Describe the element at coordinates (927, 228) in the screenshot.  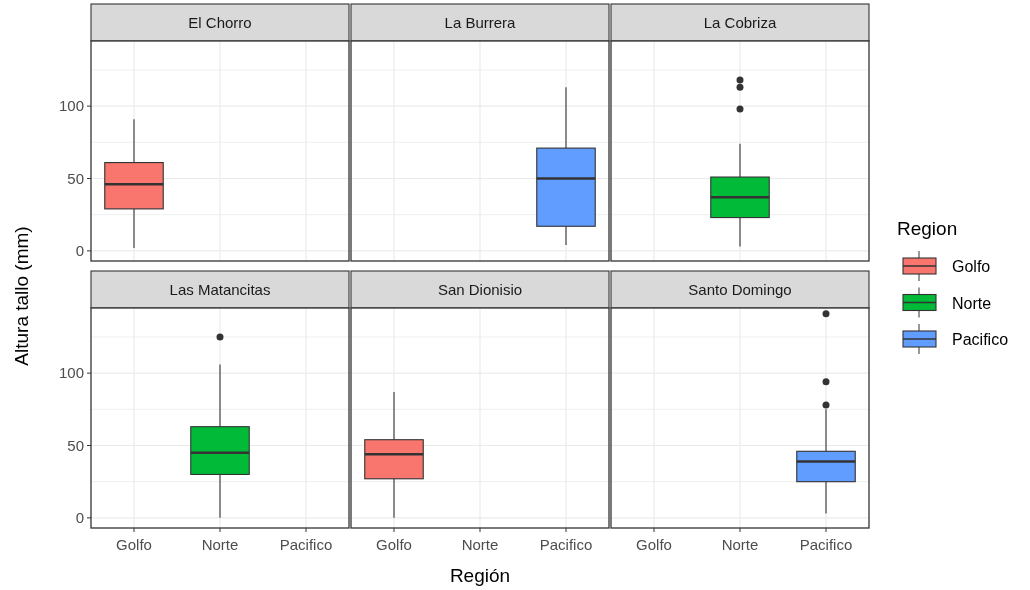
I see `legend-title: Region` at that location.